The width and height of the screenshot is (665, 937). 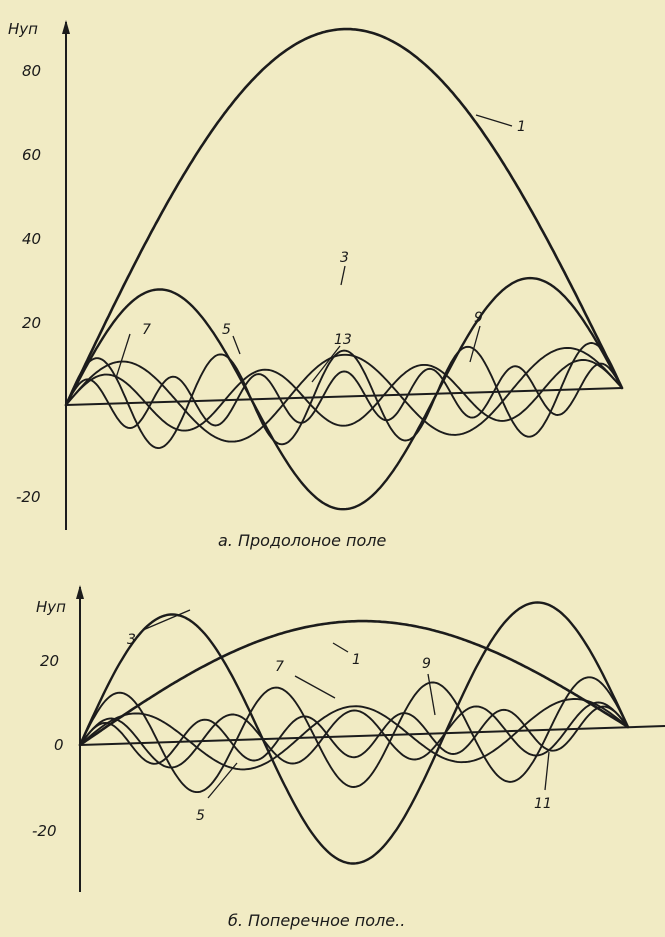 I want to click on x-axis, so click(x=344, y=396).